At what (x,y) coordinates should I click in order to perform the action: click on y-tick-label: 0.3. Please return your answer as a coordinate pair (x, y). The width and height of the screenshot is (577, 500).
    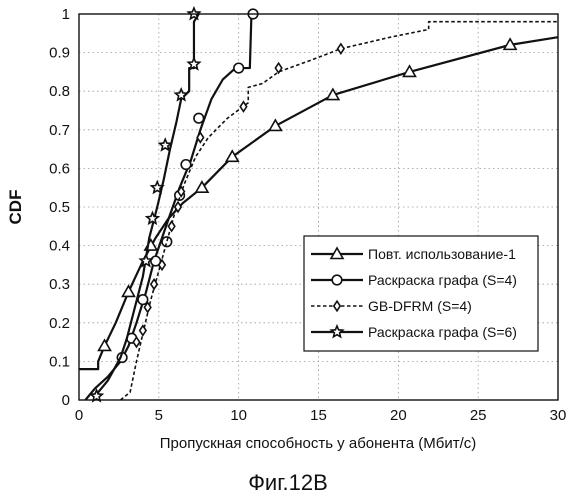
    Looking at the image, I should click on (59, 284).